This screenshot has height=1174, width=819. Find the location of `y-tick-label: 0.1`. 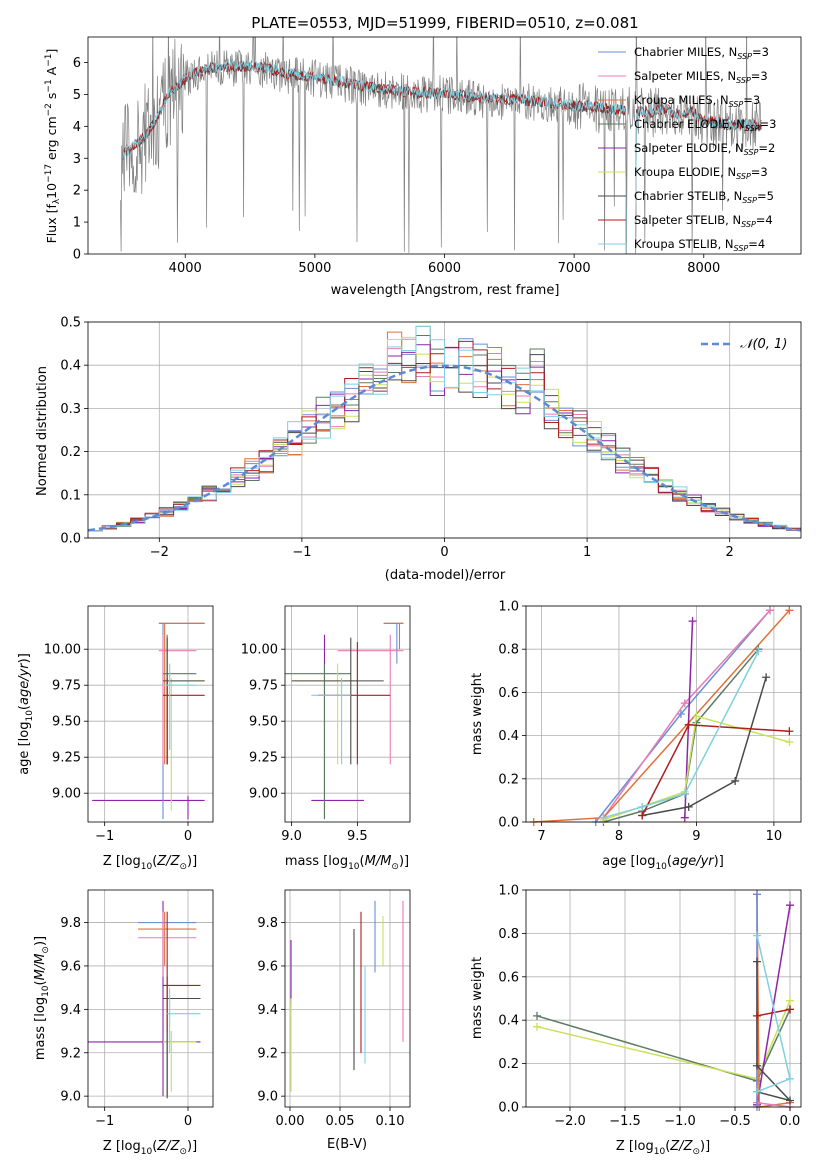

y-tick-label: 0.1 is located at coordinates (70, 495).